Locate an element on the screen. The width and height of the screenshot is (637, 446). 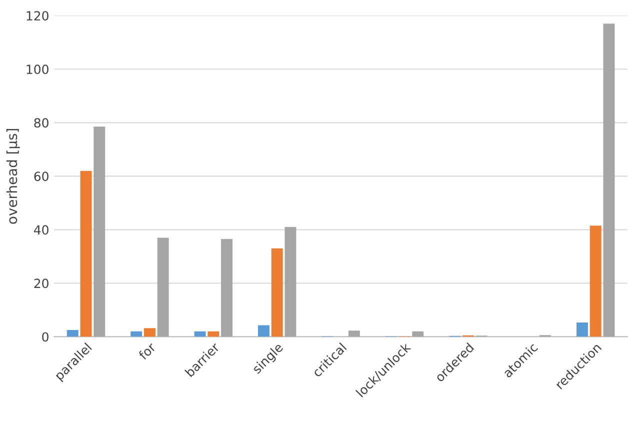
y-tick-label: 20 is located at coordinates (41, 283).